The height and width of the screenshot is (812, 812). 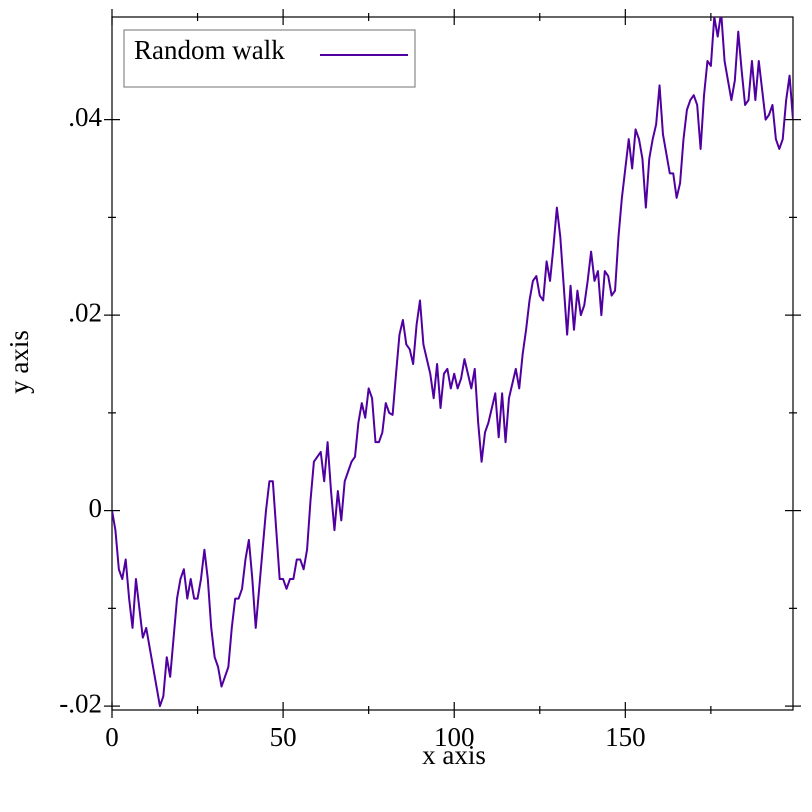 I want to click on x-axis-label: x axis, so click(x=454, y=755).